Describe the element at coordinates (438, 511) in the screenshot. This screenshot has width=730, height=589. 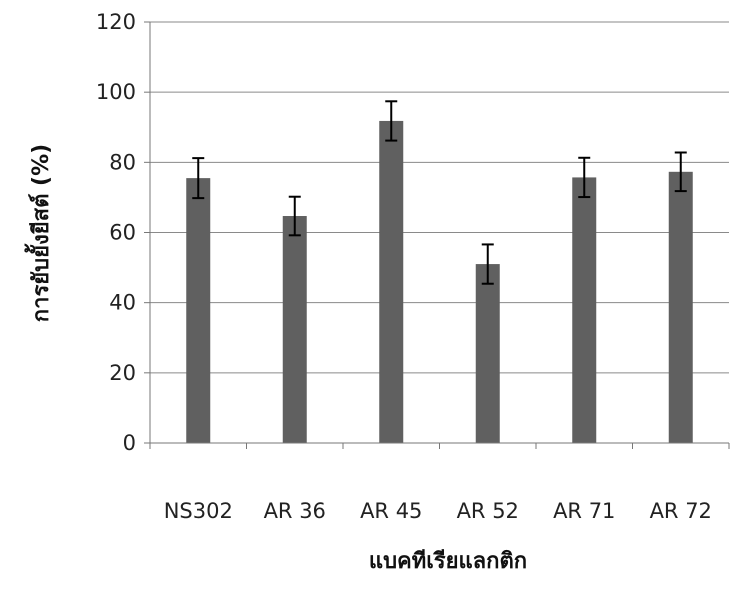
I see `x-tick-labels: NS302 AR 36 AR 45 AR 52 AR 71 AR 72` at that location.